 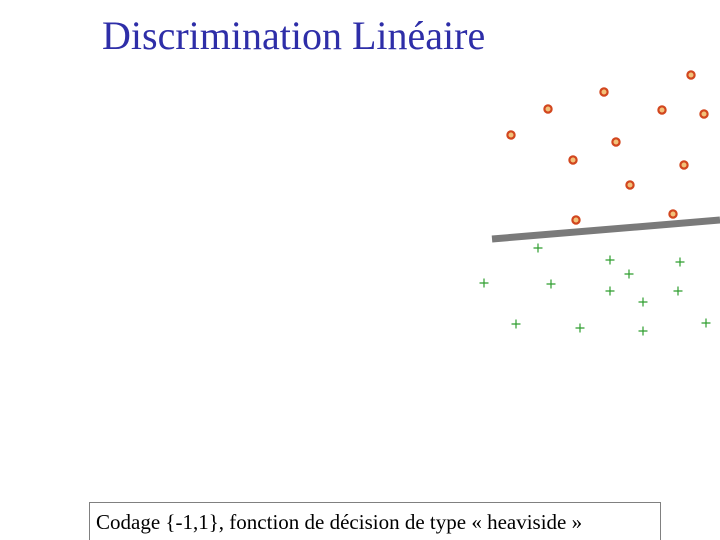 What do you see at coordinates (607, 147) in the screenshot?
I see `class-circles-group` at bounding box center [607, 147].